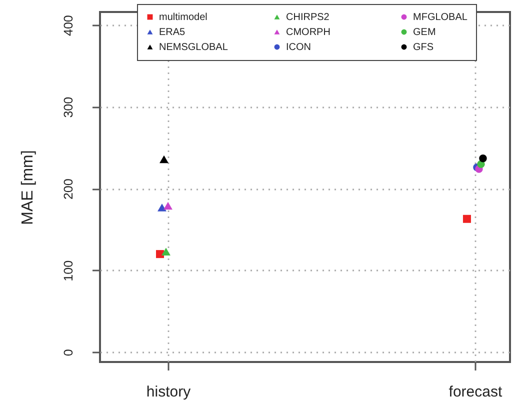 The image size is (515, 412). Describe the element at coordinates (172, 32) in the screenshot. I see `legend-label: ERA5` at that location.